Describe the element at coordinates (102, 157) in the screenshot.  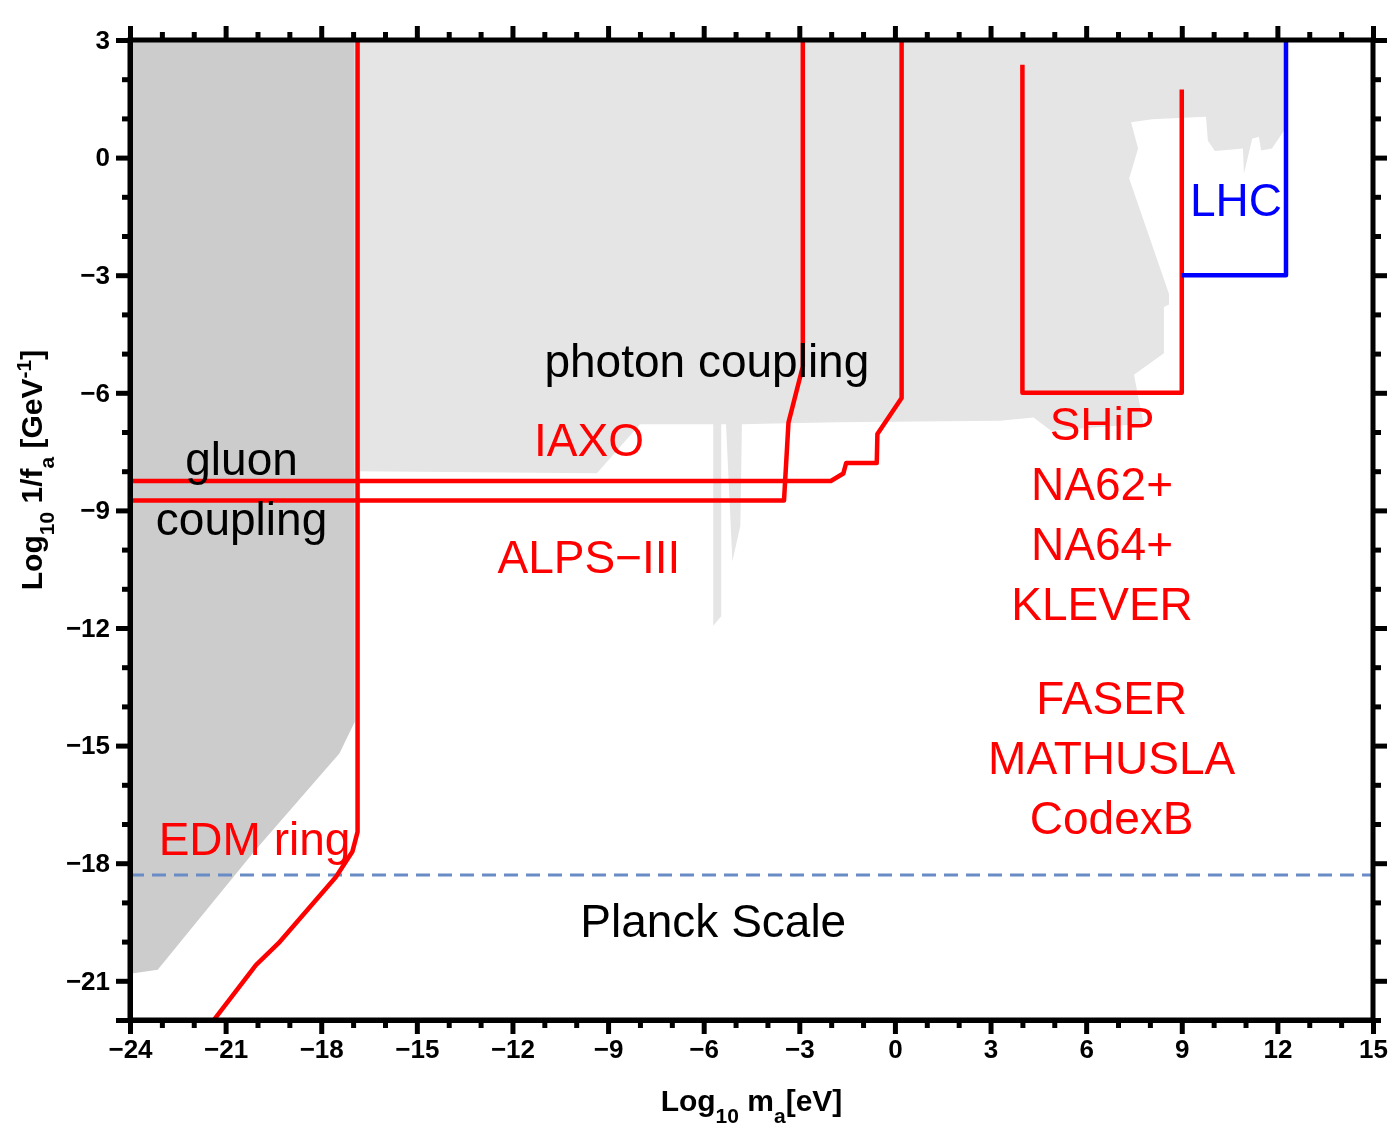
I see `y-tick-label: 0` at that location.